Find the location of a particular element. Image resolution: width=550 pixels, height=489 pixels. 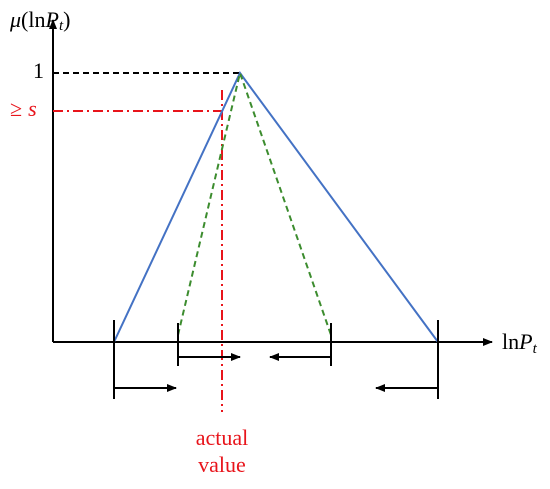

s: s is located at coordinates (32, 108).